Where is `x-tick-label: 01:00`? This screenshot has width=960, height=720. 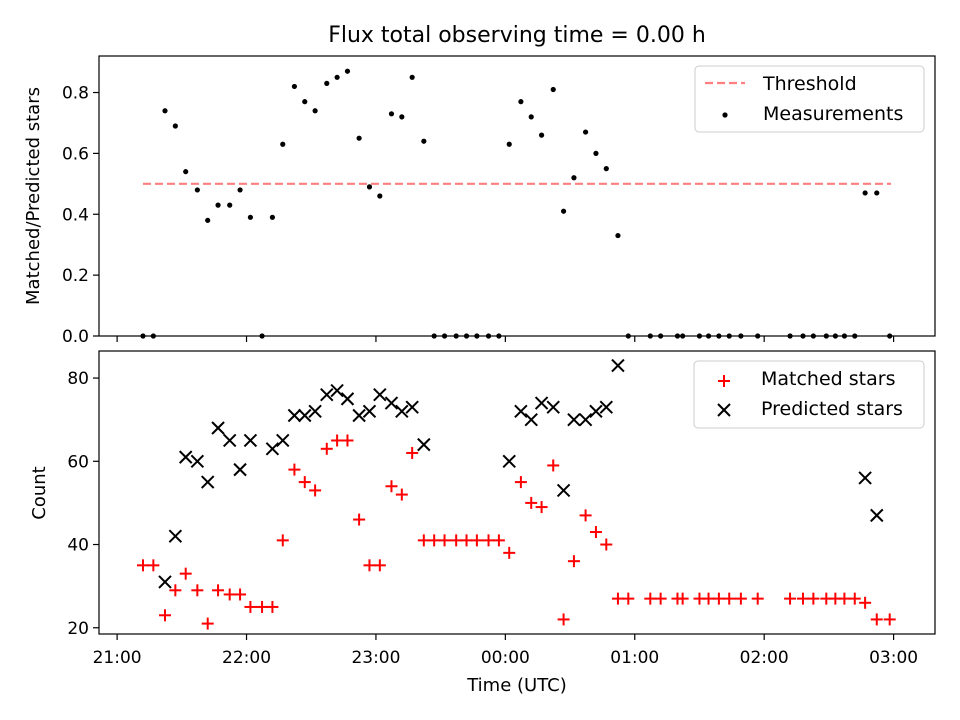 x-tick-label: 01:00 is located at coordinates (634, 658).